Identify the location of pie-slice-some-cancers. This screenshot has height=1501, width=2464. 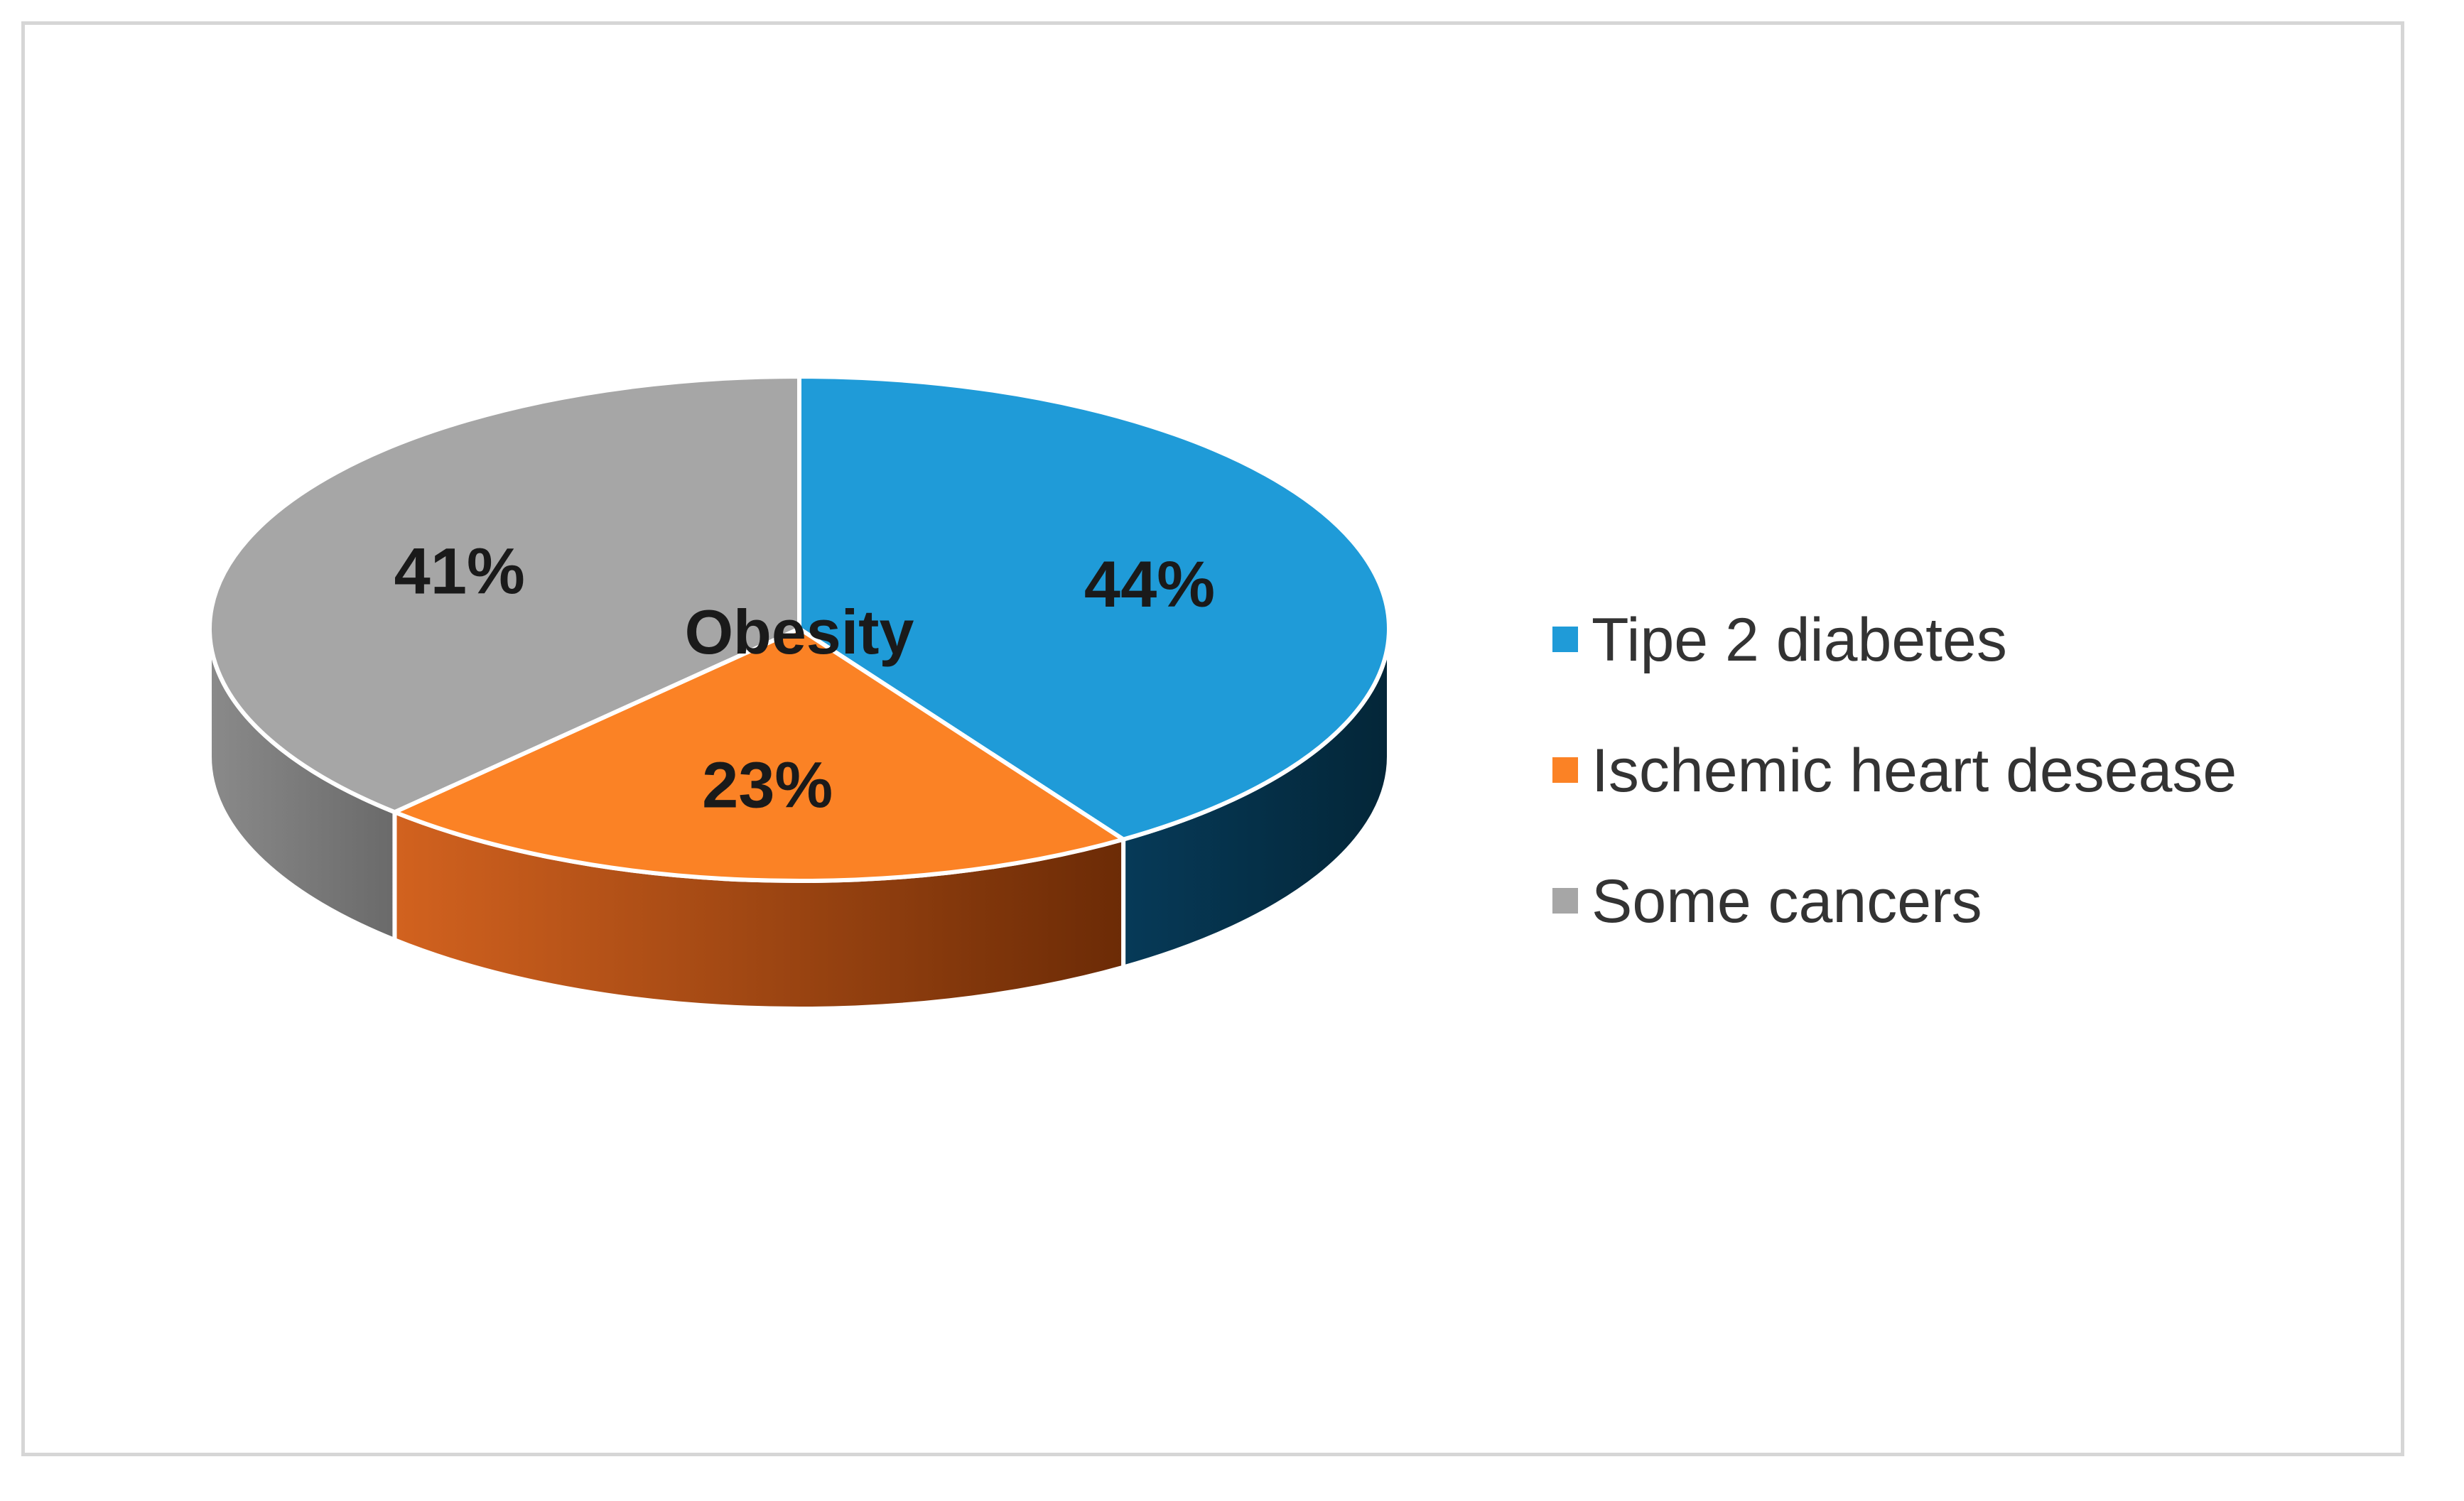
(504, 595).